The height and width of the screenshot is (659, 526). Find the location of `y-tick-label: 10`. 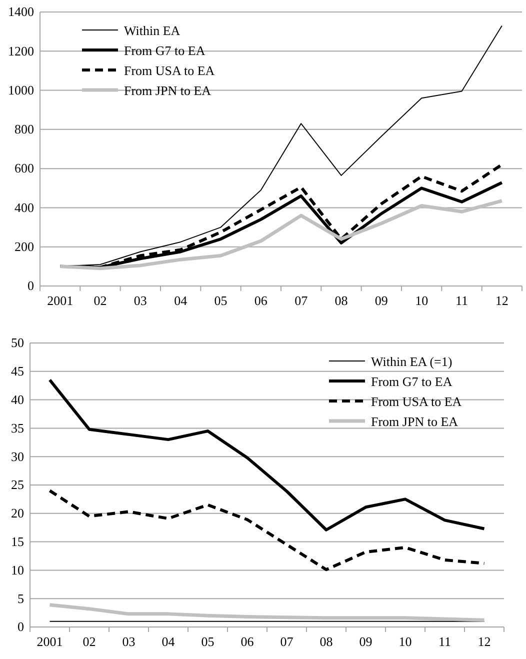

y-tick-label: 10 is located at coordinates (17, 570).